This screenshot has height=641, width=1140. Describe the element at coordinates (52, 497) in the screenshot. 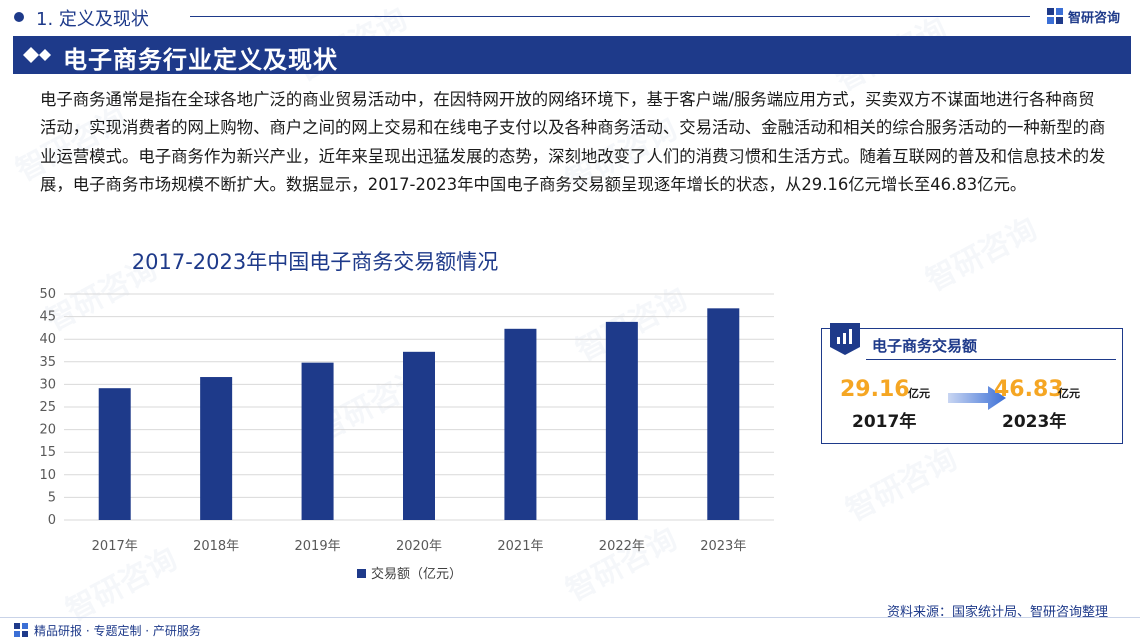

I see `y-tick-label: 5` at that location.